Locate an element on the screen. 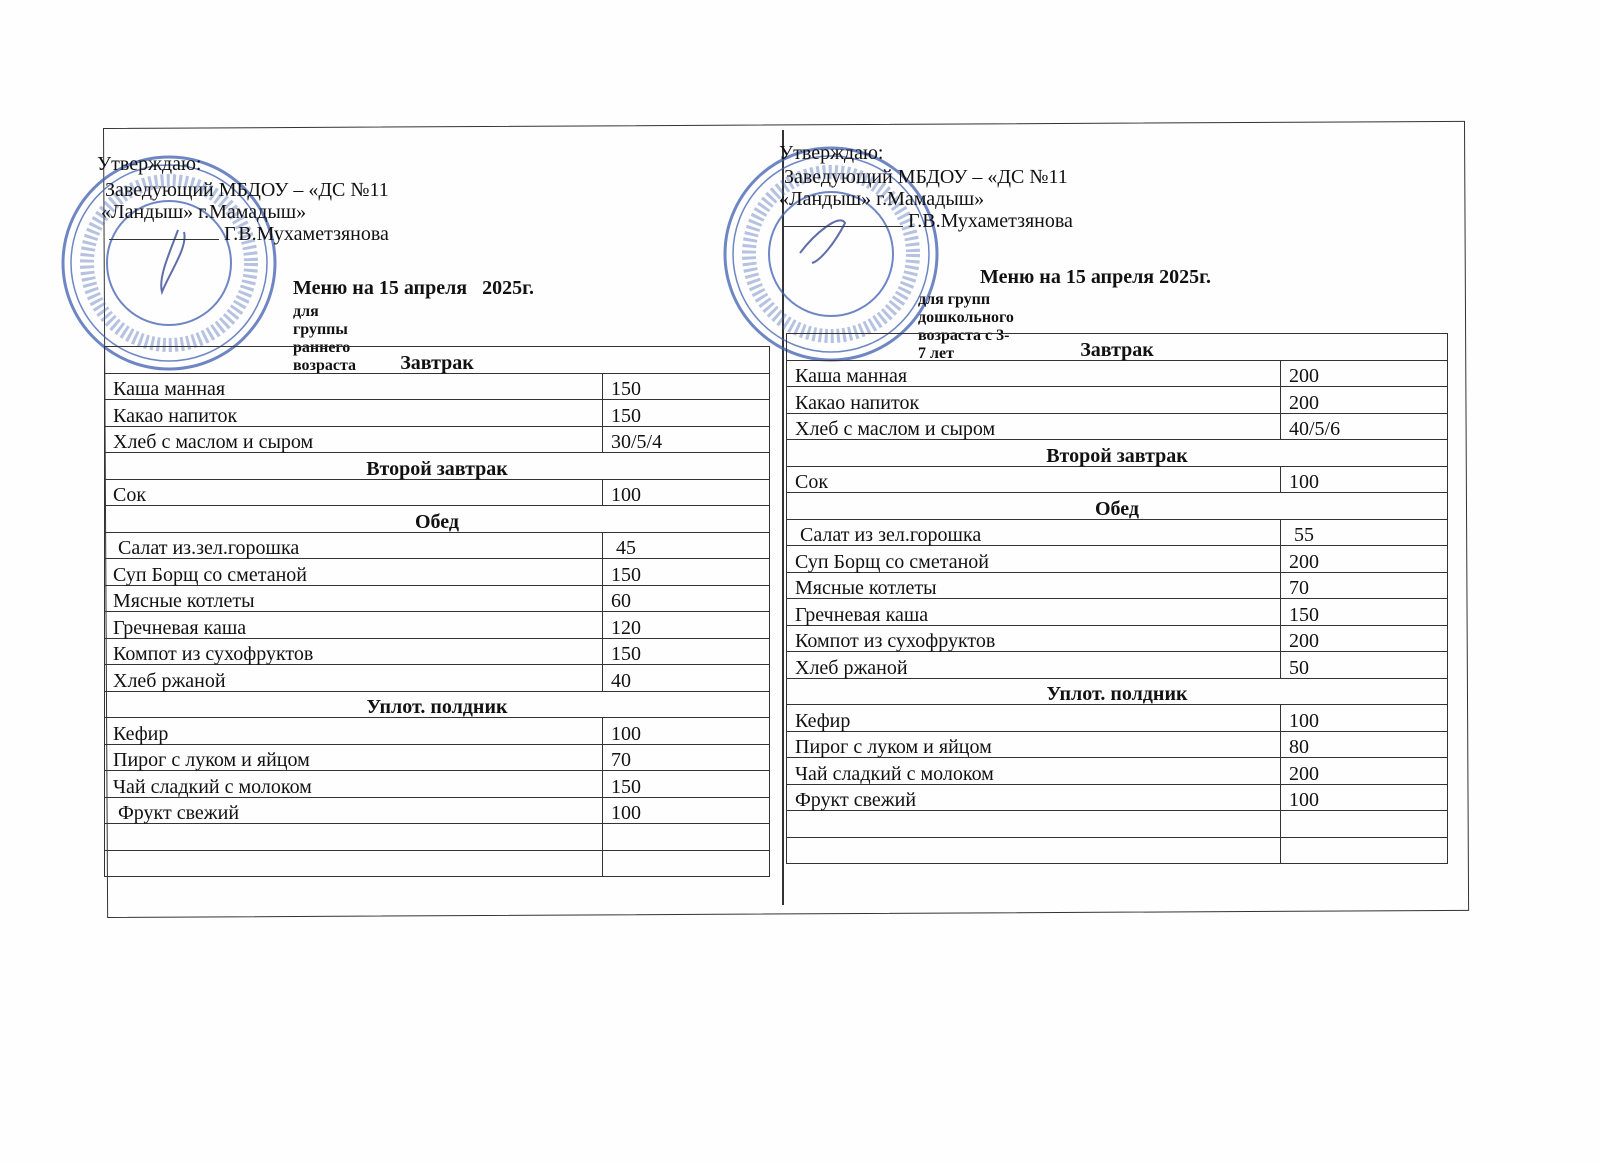 Image resolution: width=1600 pixels, height=1163 pixels. portion-value: 55 is located at coordinates (1364, 532).